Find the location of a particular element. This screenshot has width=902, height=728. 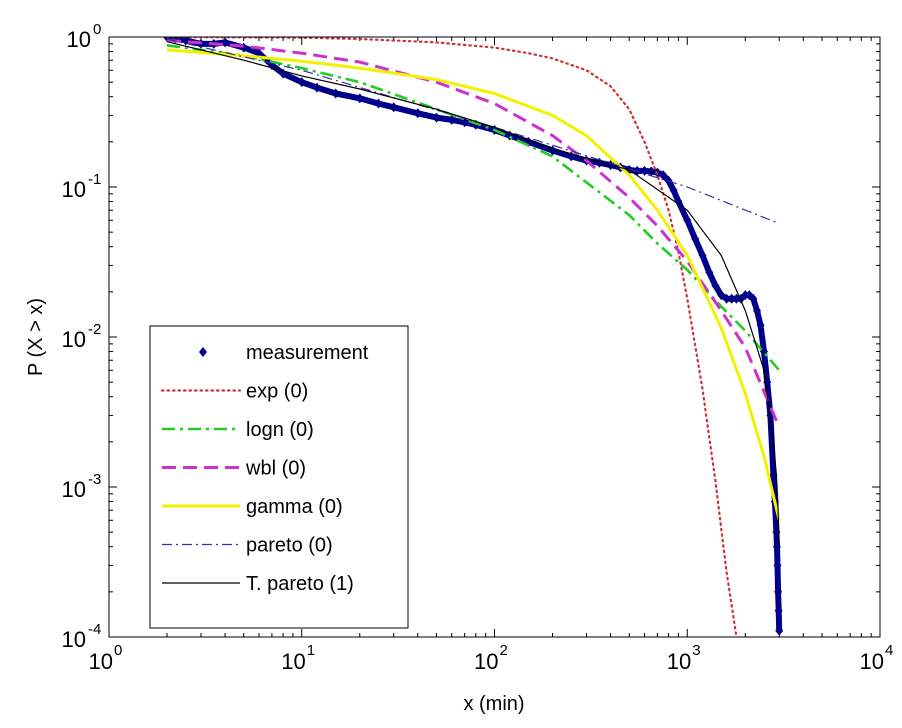

legend-entry: gamma (0) is located at coordinates (252, 507).